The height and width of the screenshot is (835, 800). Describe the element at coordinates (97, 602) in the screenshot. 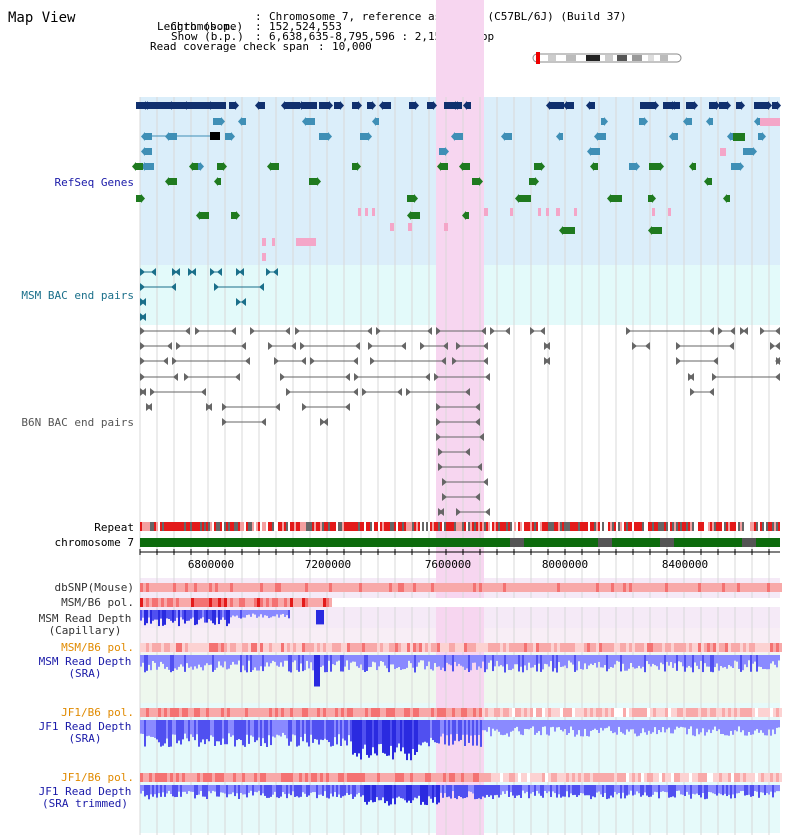

I see `track-label-msm-pol-1: MSM/B6 pol.` at that location.